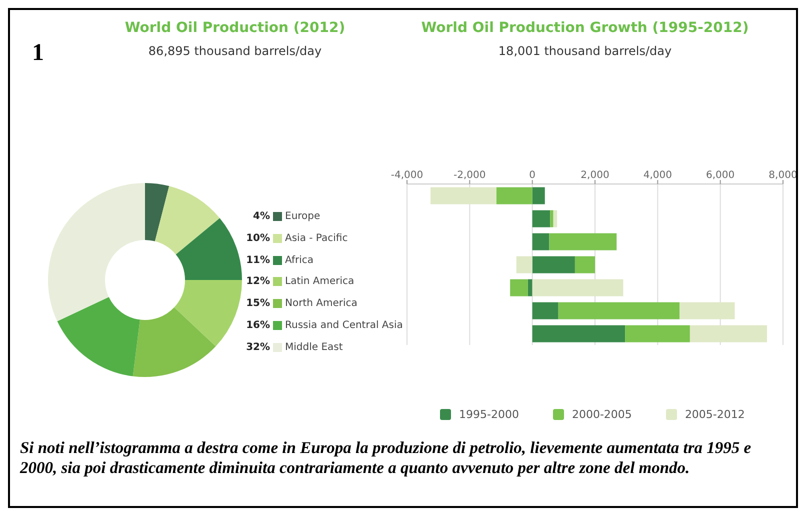 This screenshot has height=515, width=807. I want to click on x-tick-label: 6,000, so click(720, 175).